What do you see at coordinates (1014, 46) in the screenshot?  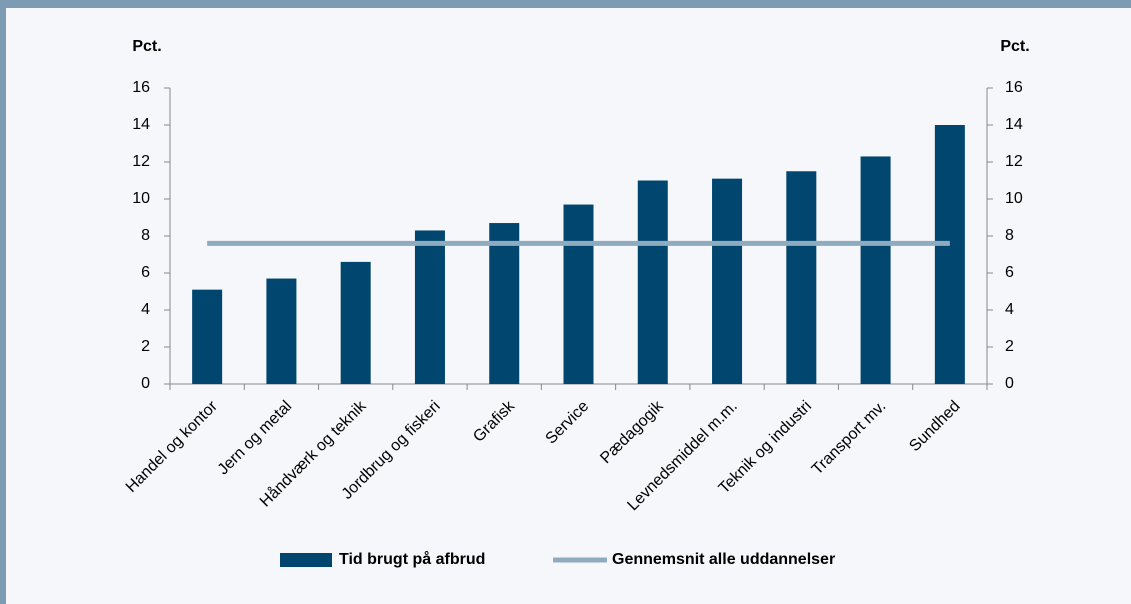 I see `y2-axis-label: Pct.` at bounding box center [1014, 46].